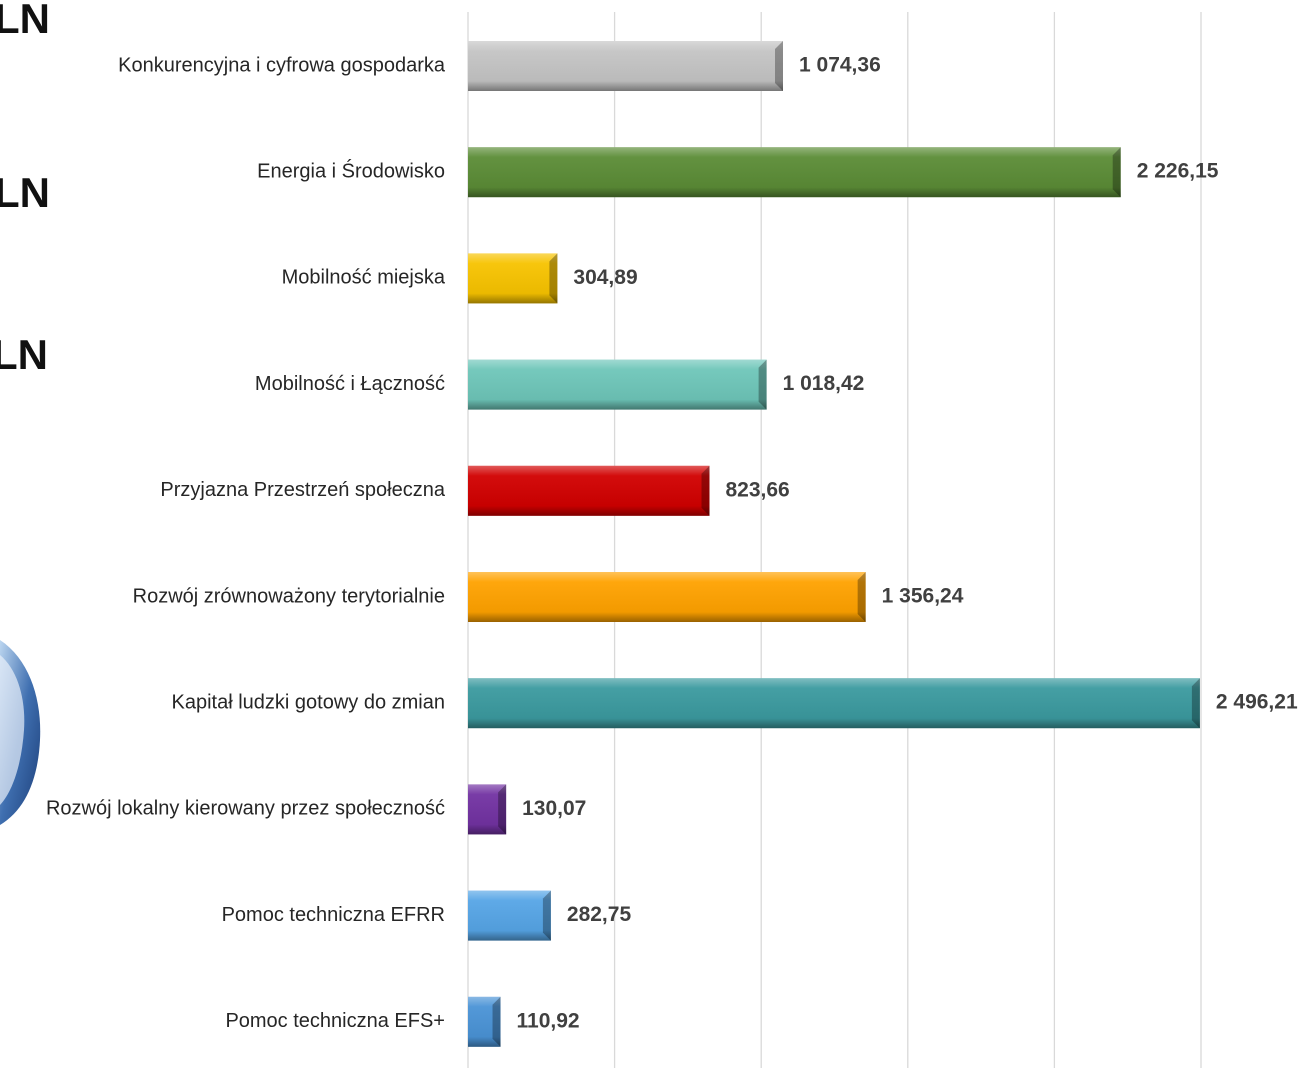 This screenshot has width=1312, height=1073. What do you see at coordinates (554, 808) in the screenshot?
I see `value-label: 130,07` at bounding box center [554, 808].